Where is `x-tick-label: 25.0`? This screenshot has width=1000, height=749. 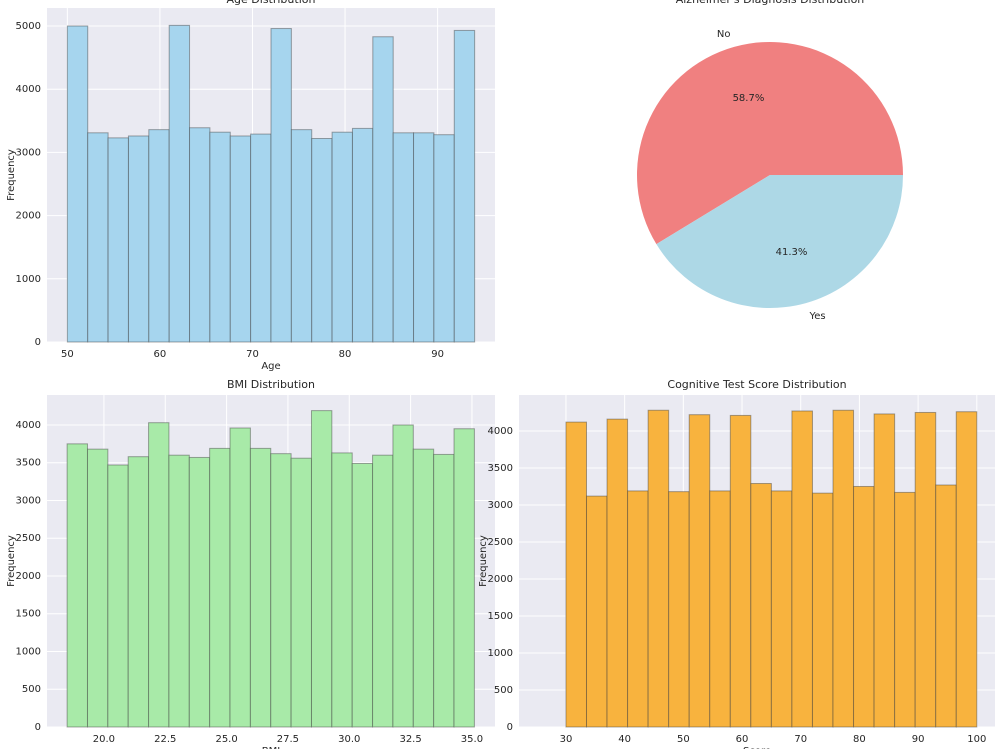 x-tick-label: 25.0 is located at coordinates (226, 739).